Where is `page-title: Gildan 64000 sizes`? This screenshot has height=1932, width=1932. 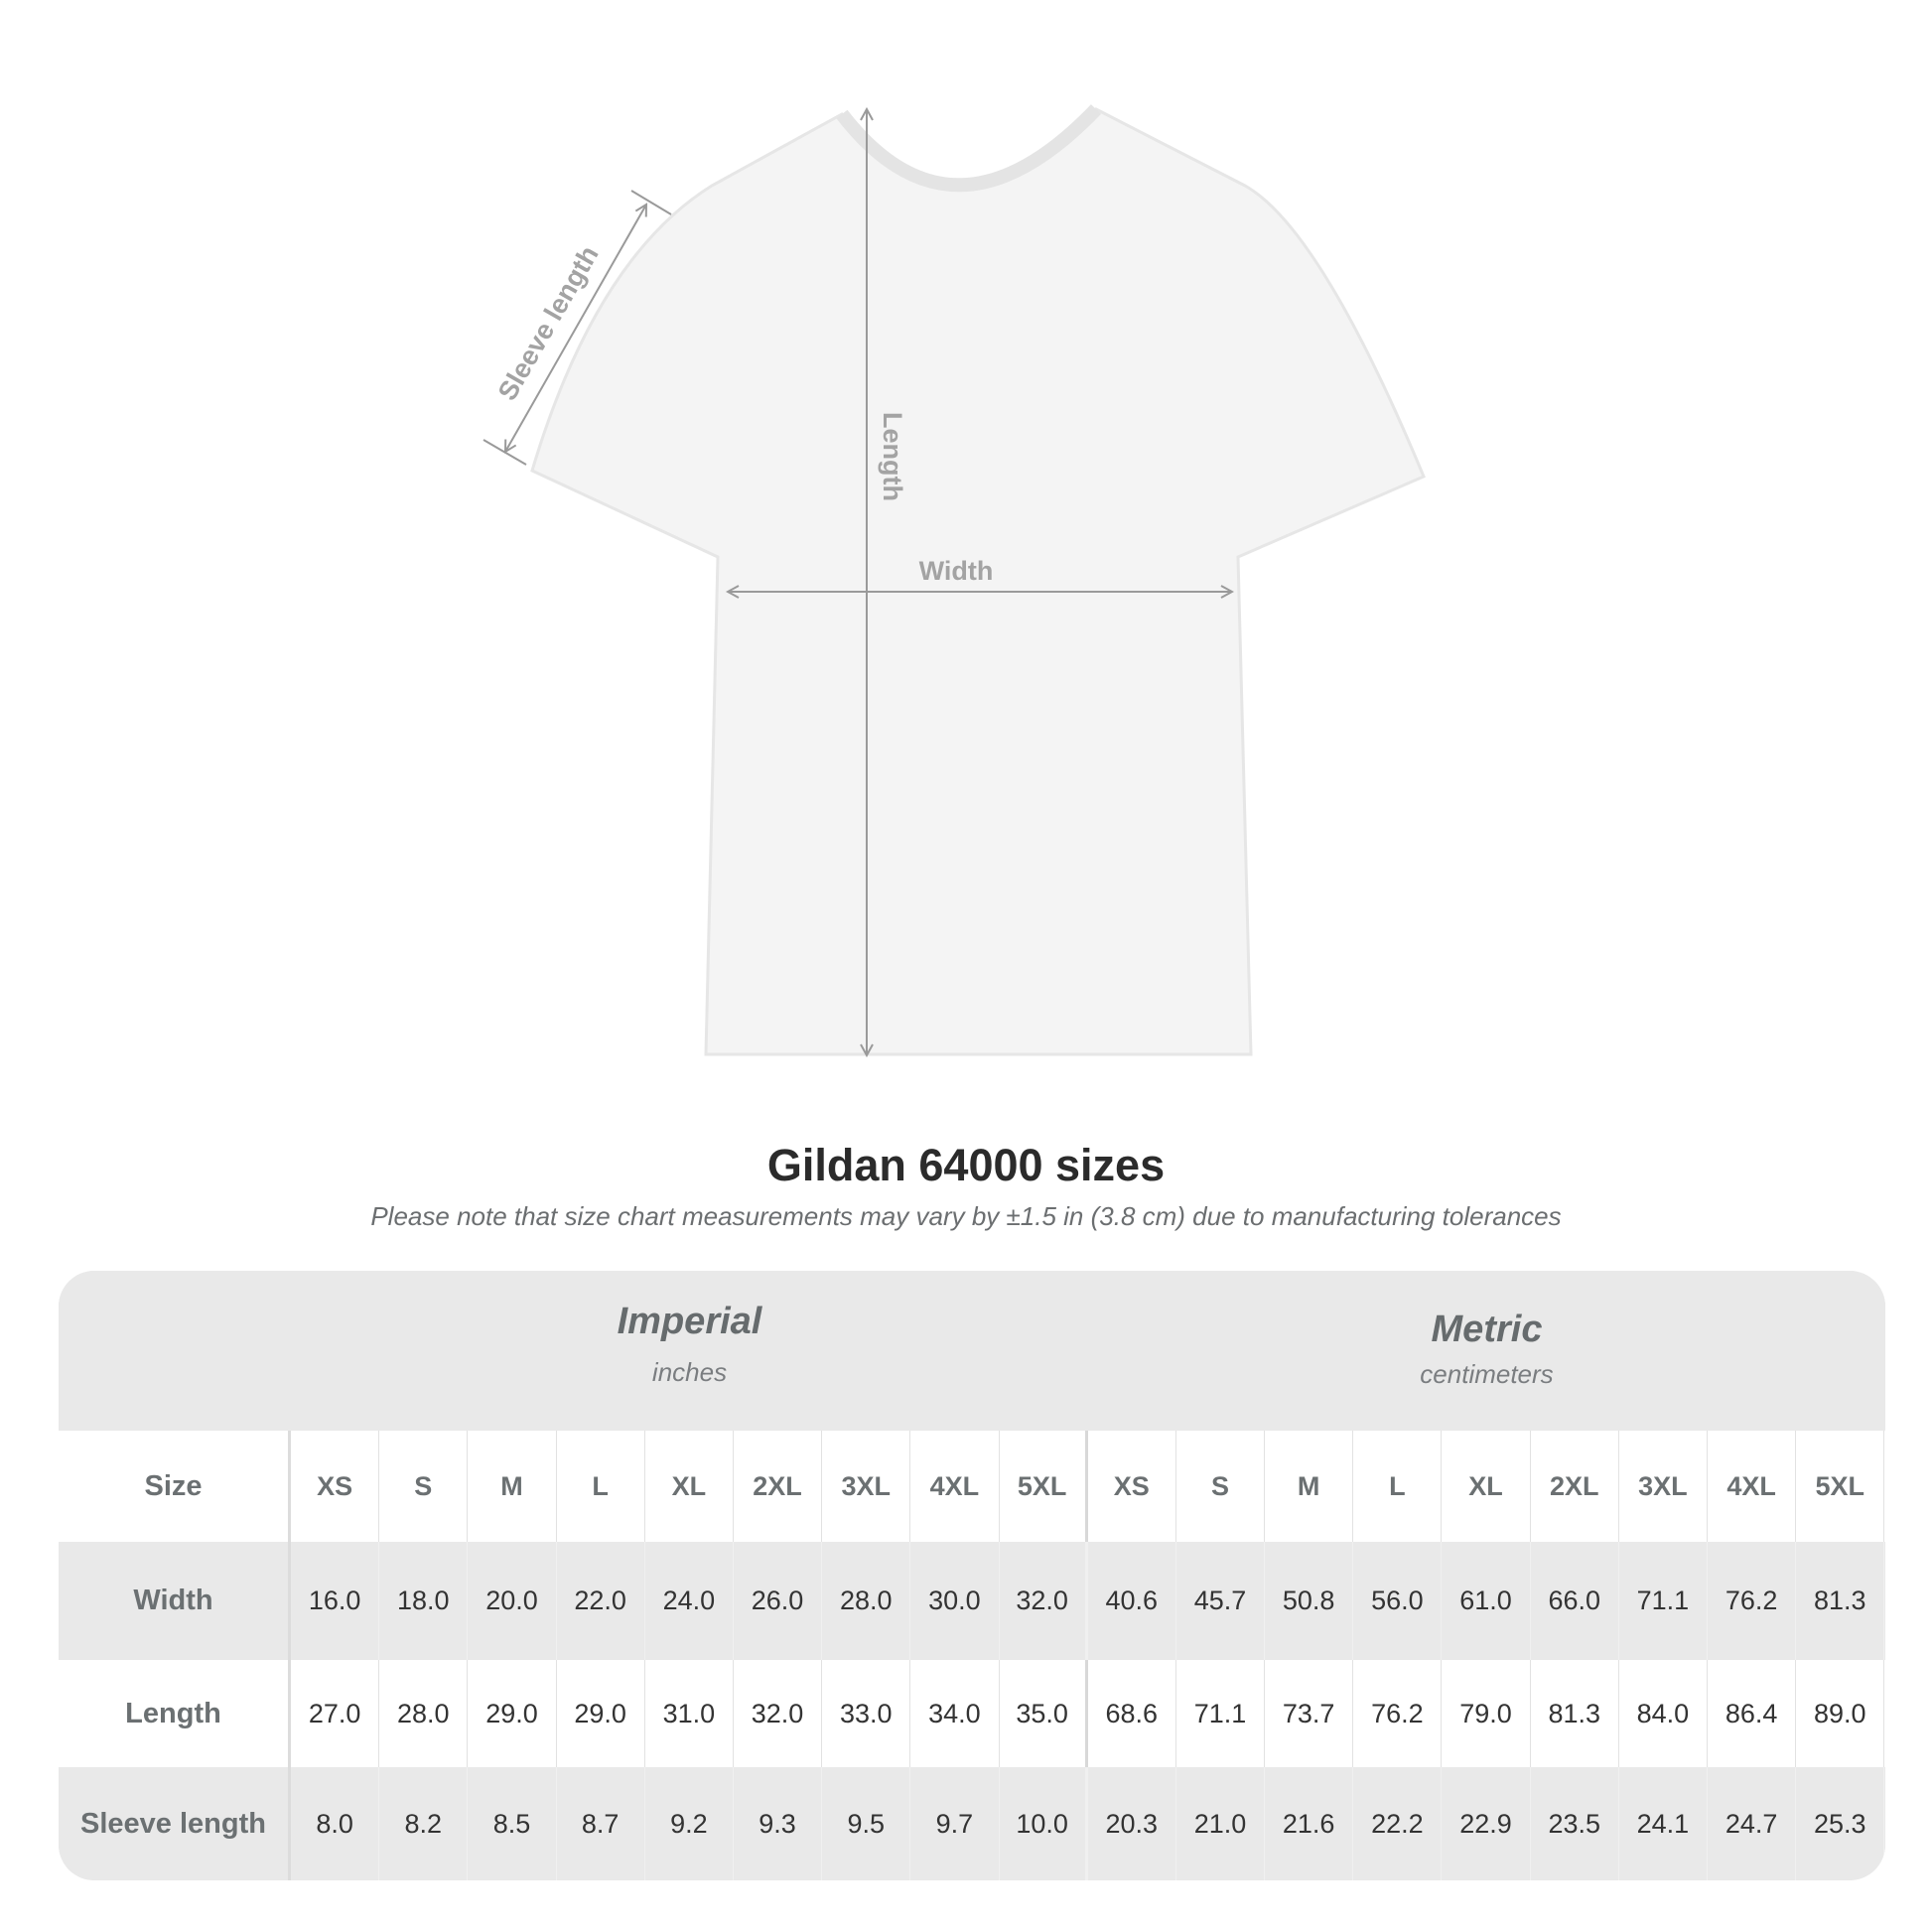 page-title: Gildan 64000 sizes is located at coordinates (966, 1165).